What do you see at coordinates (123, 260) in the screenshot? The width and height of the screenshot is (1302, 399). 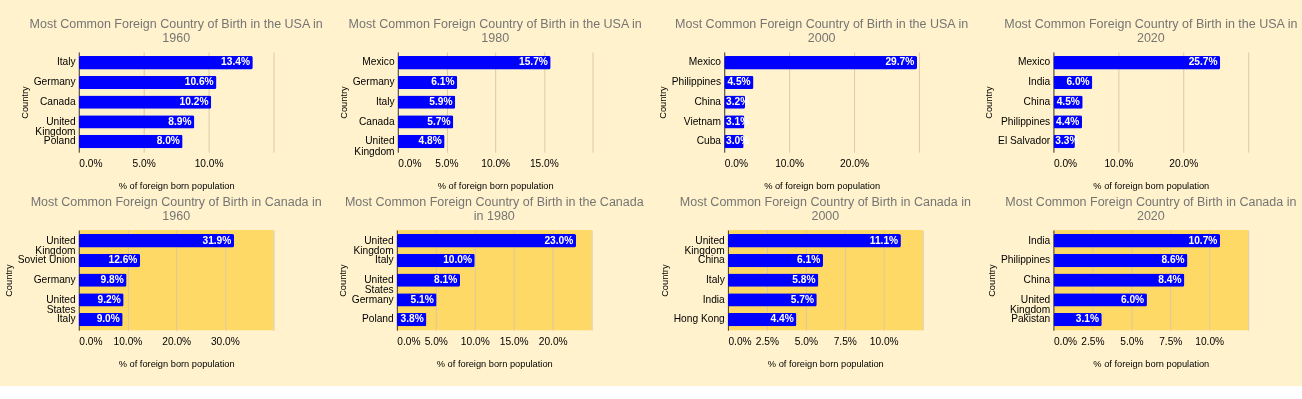 I see `data-label: 12.6%` at bounding box center [123, 260].